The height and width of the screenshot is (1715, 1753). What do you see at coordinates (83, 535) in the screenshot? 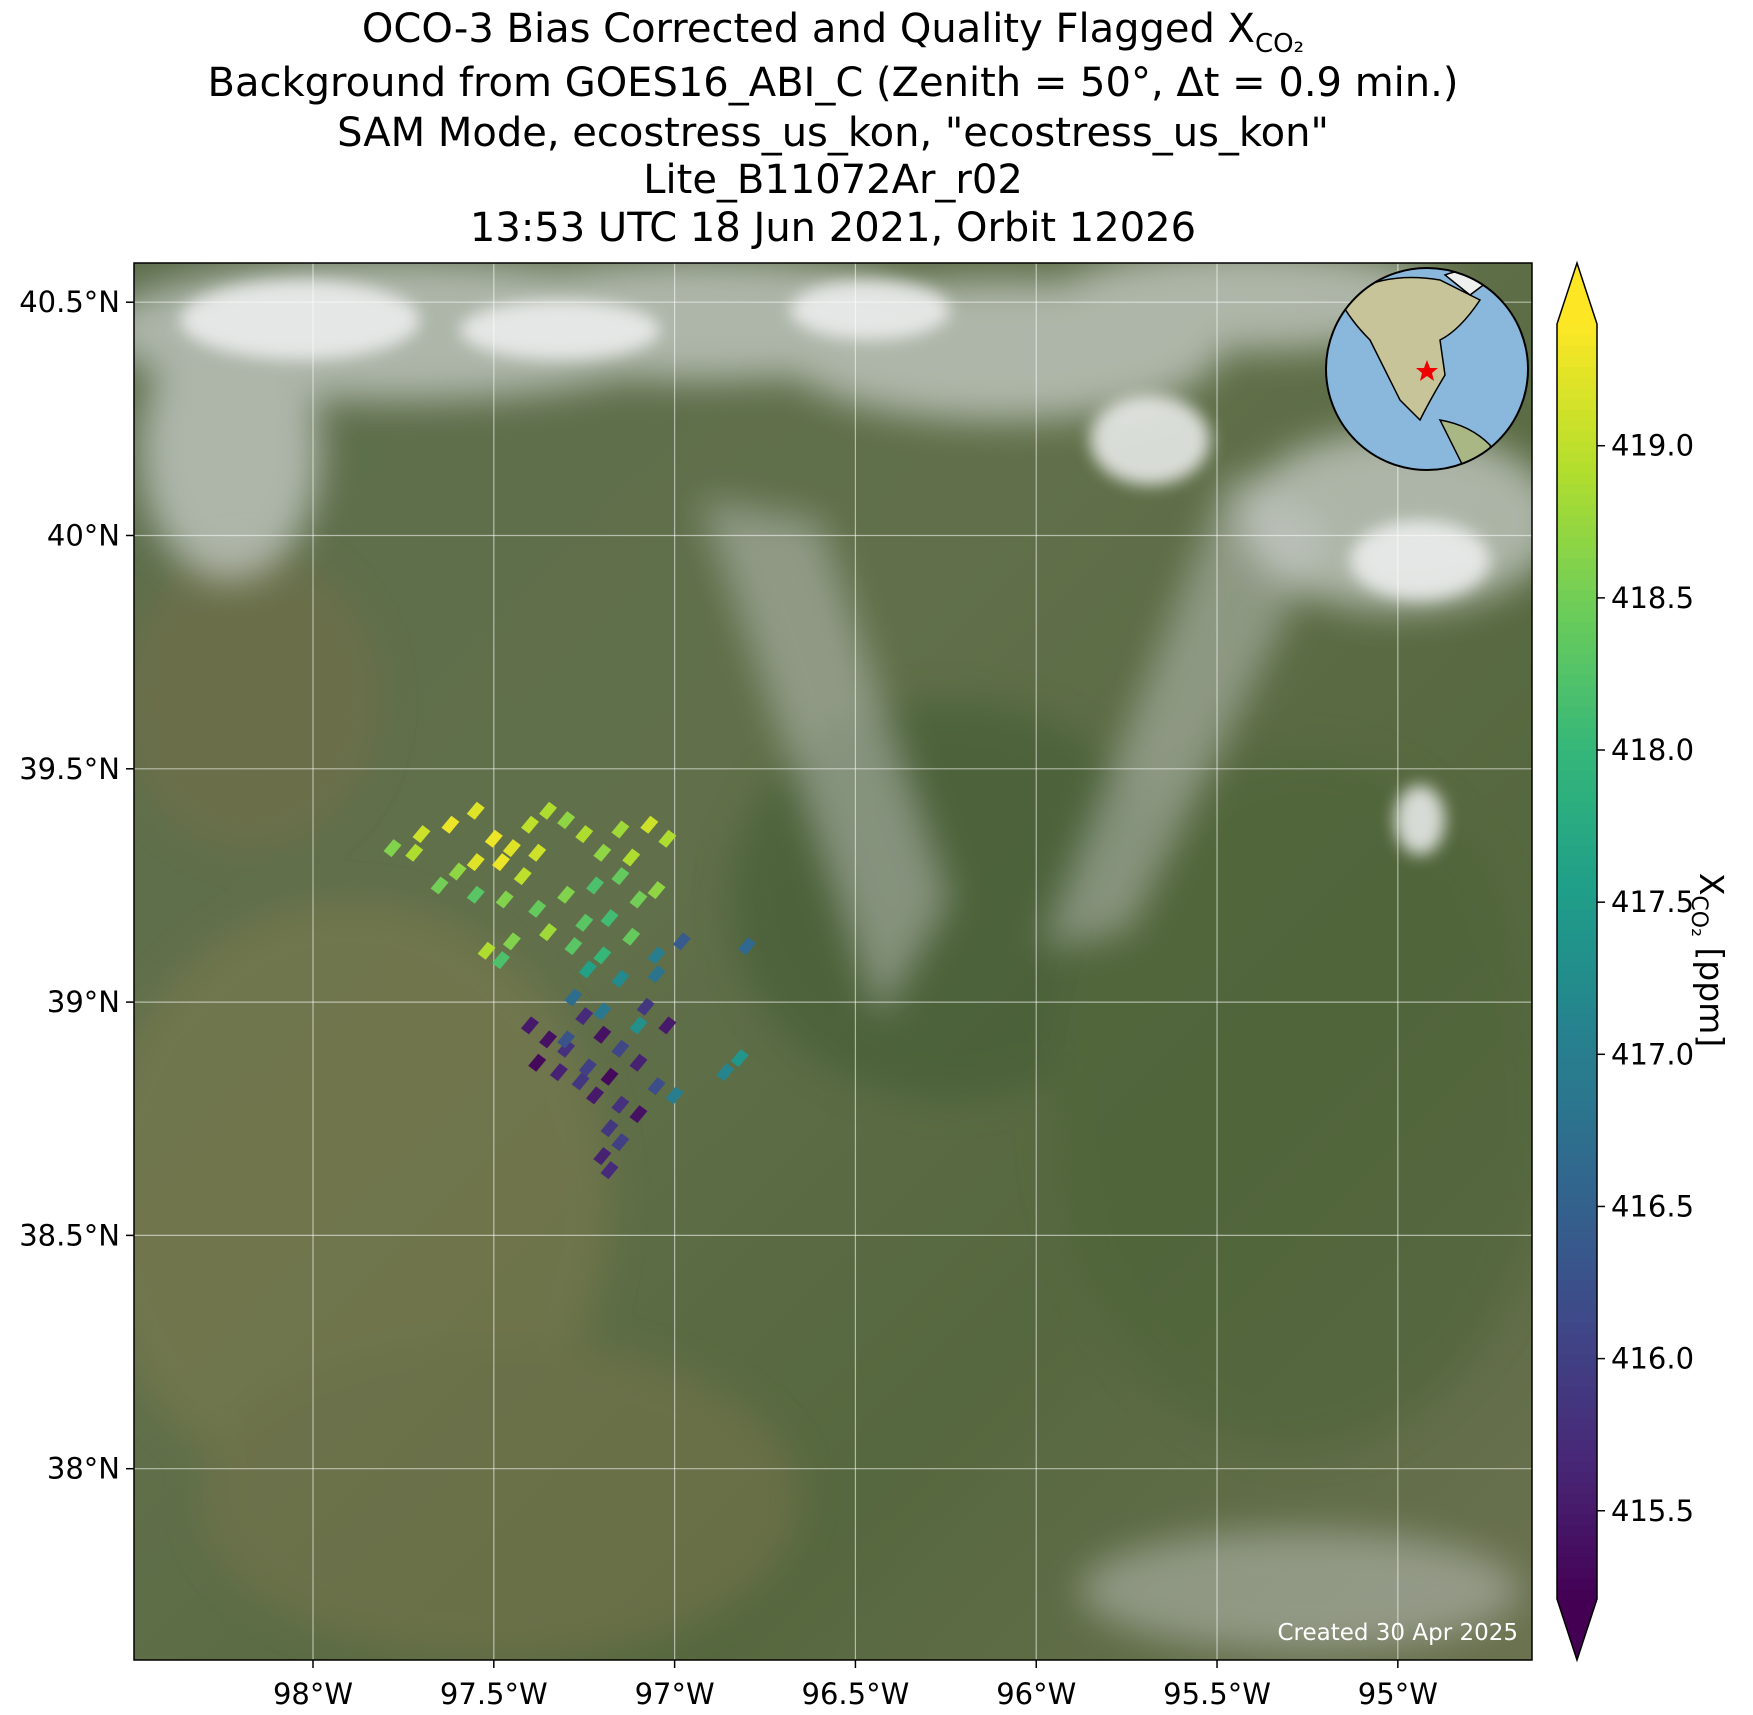
I see `y-tick-label: 40°N` at bounding box center [83, 535].